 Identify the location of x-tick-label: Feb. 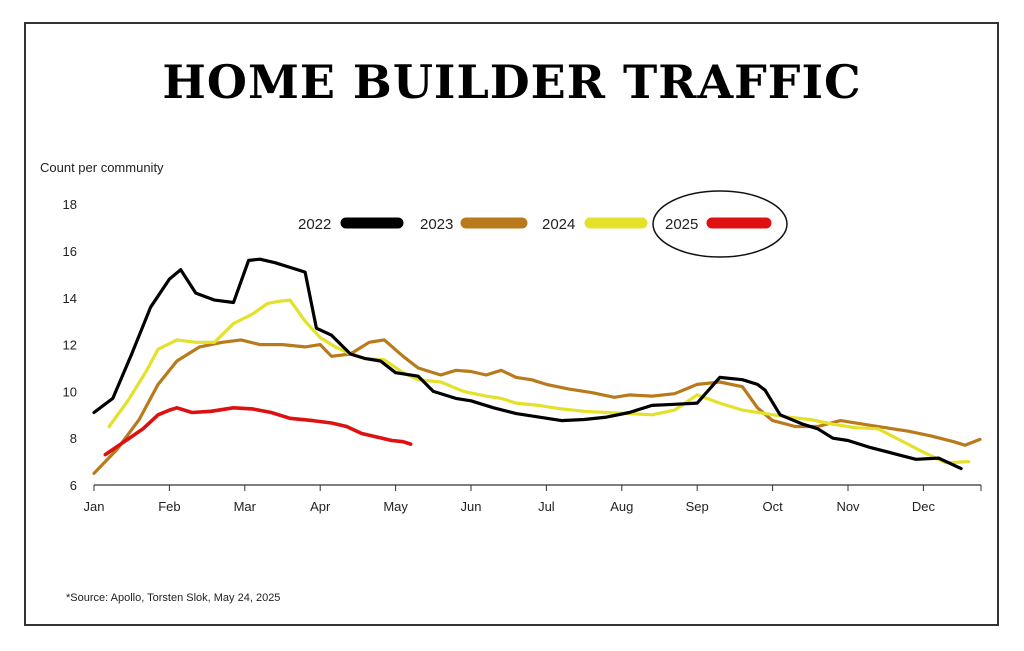
(169, 506).